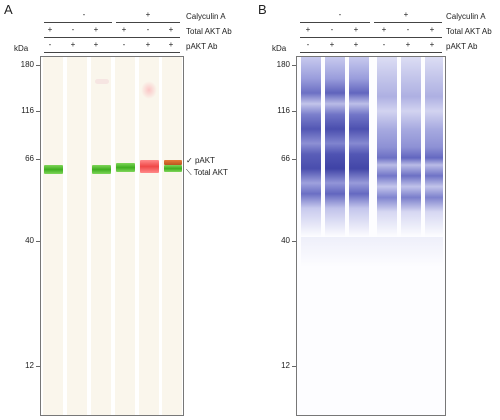  Describe the element at coordinates (332, 29) in the screenshot. I see `panel-b-total-lane2: -` at that location.